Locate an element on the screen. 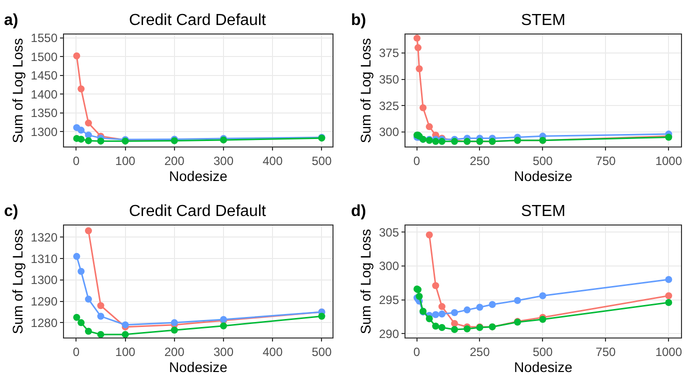  text: b) is located at coordinates (358, 20).